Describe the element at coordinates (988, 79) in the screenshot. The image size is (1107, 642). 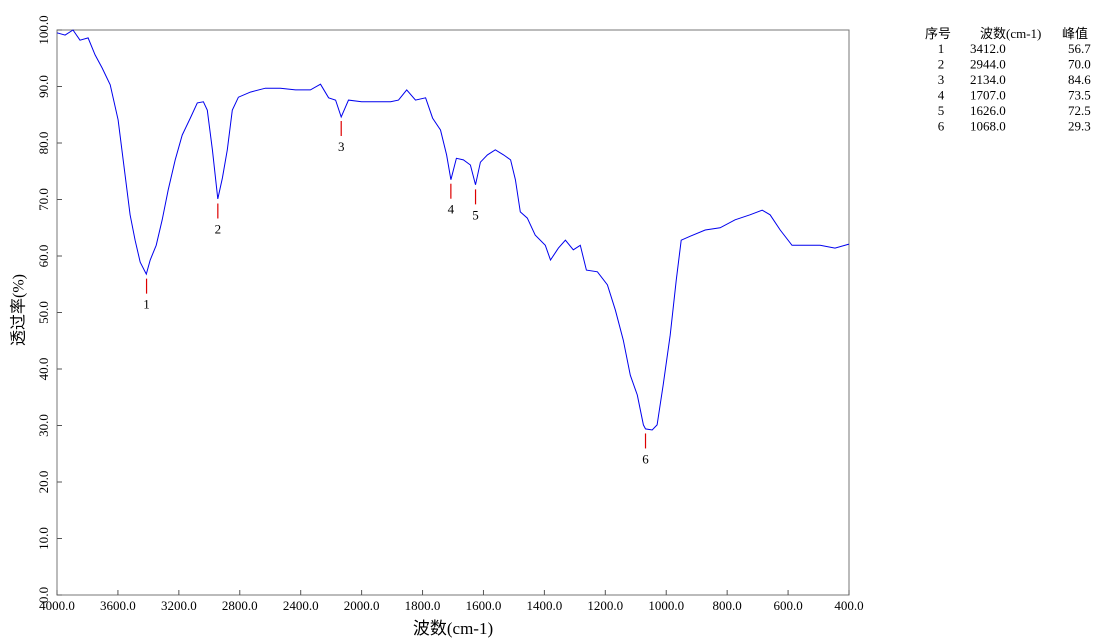
I see `table-wavenumber: 2134.0` at that location.